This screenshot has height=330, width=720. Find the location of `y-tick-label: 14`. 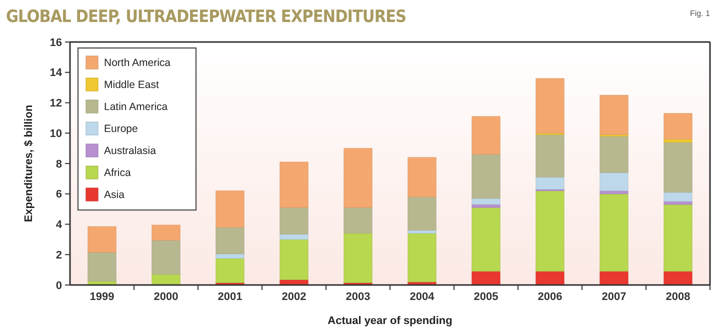

y-tick-label: 14 is located at coordinates (56, 73).